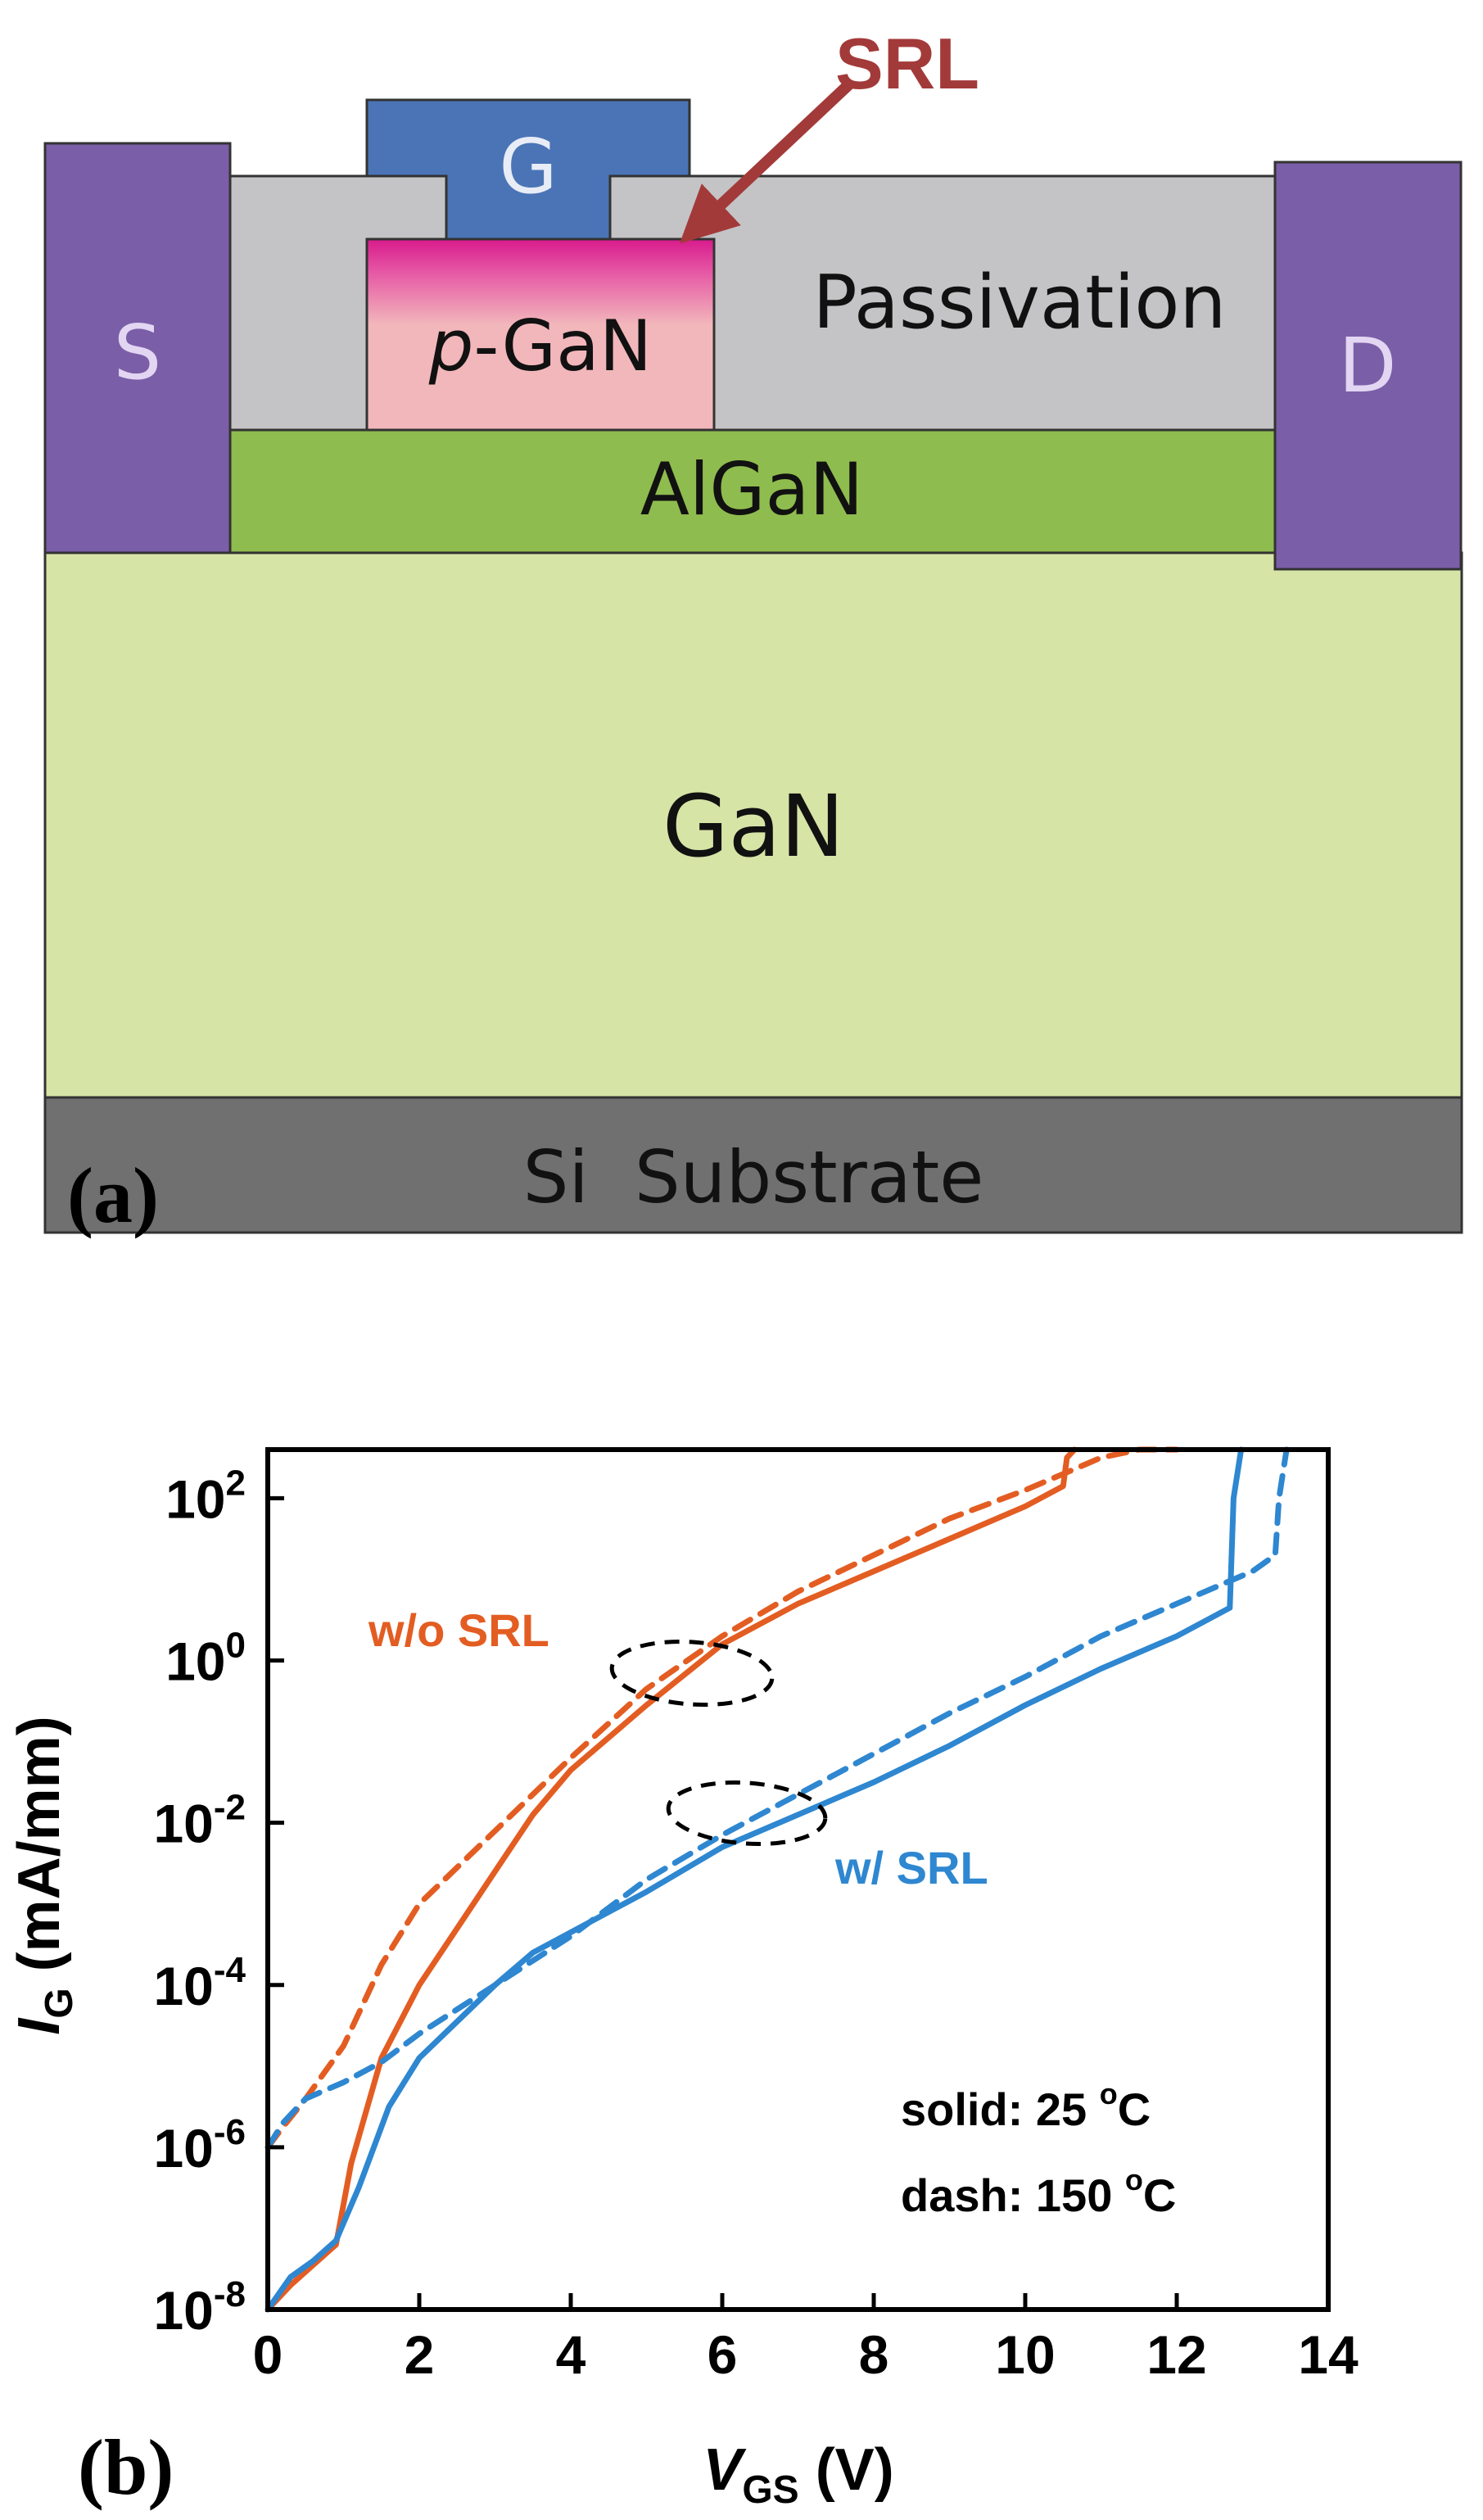 This screenshot has height=2520, width=1483. Describe the element at coordinates (200, 1821) in the screenshot. I see `y-tick-label: 10⁻²` at that location.